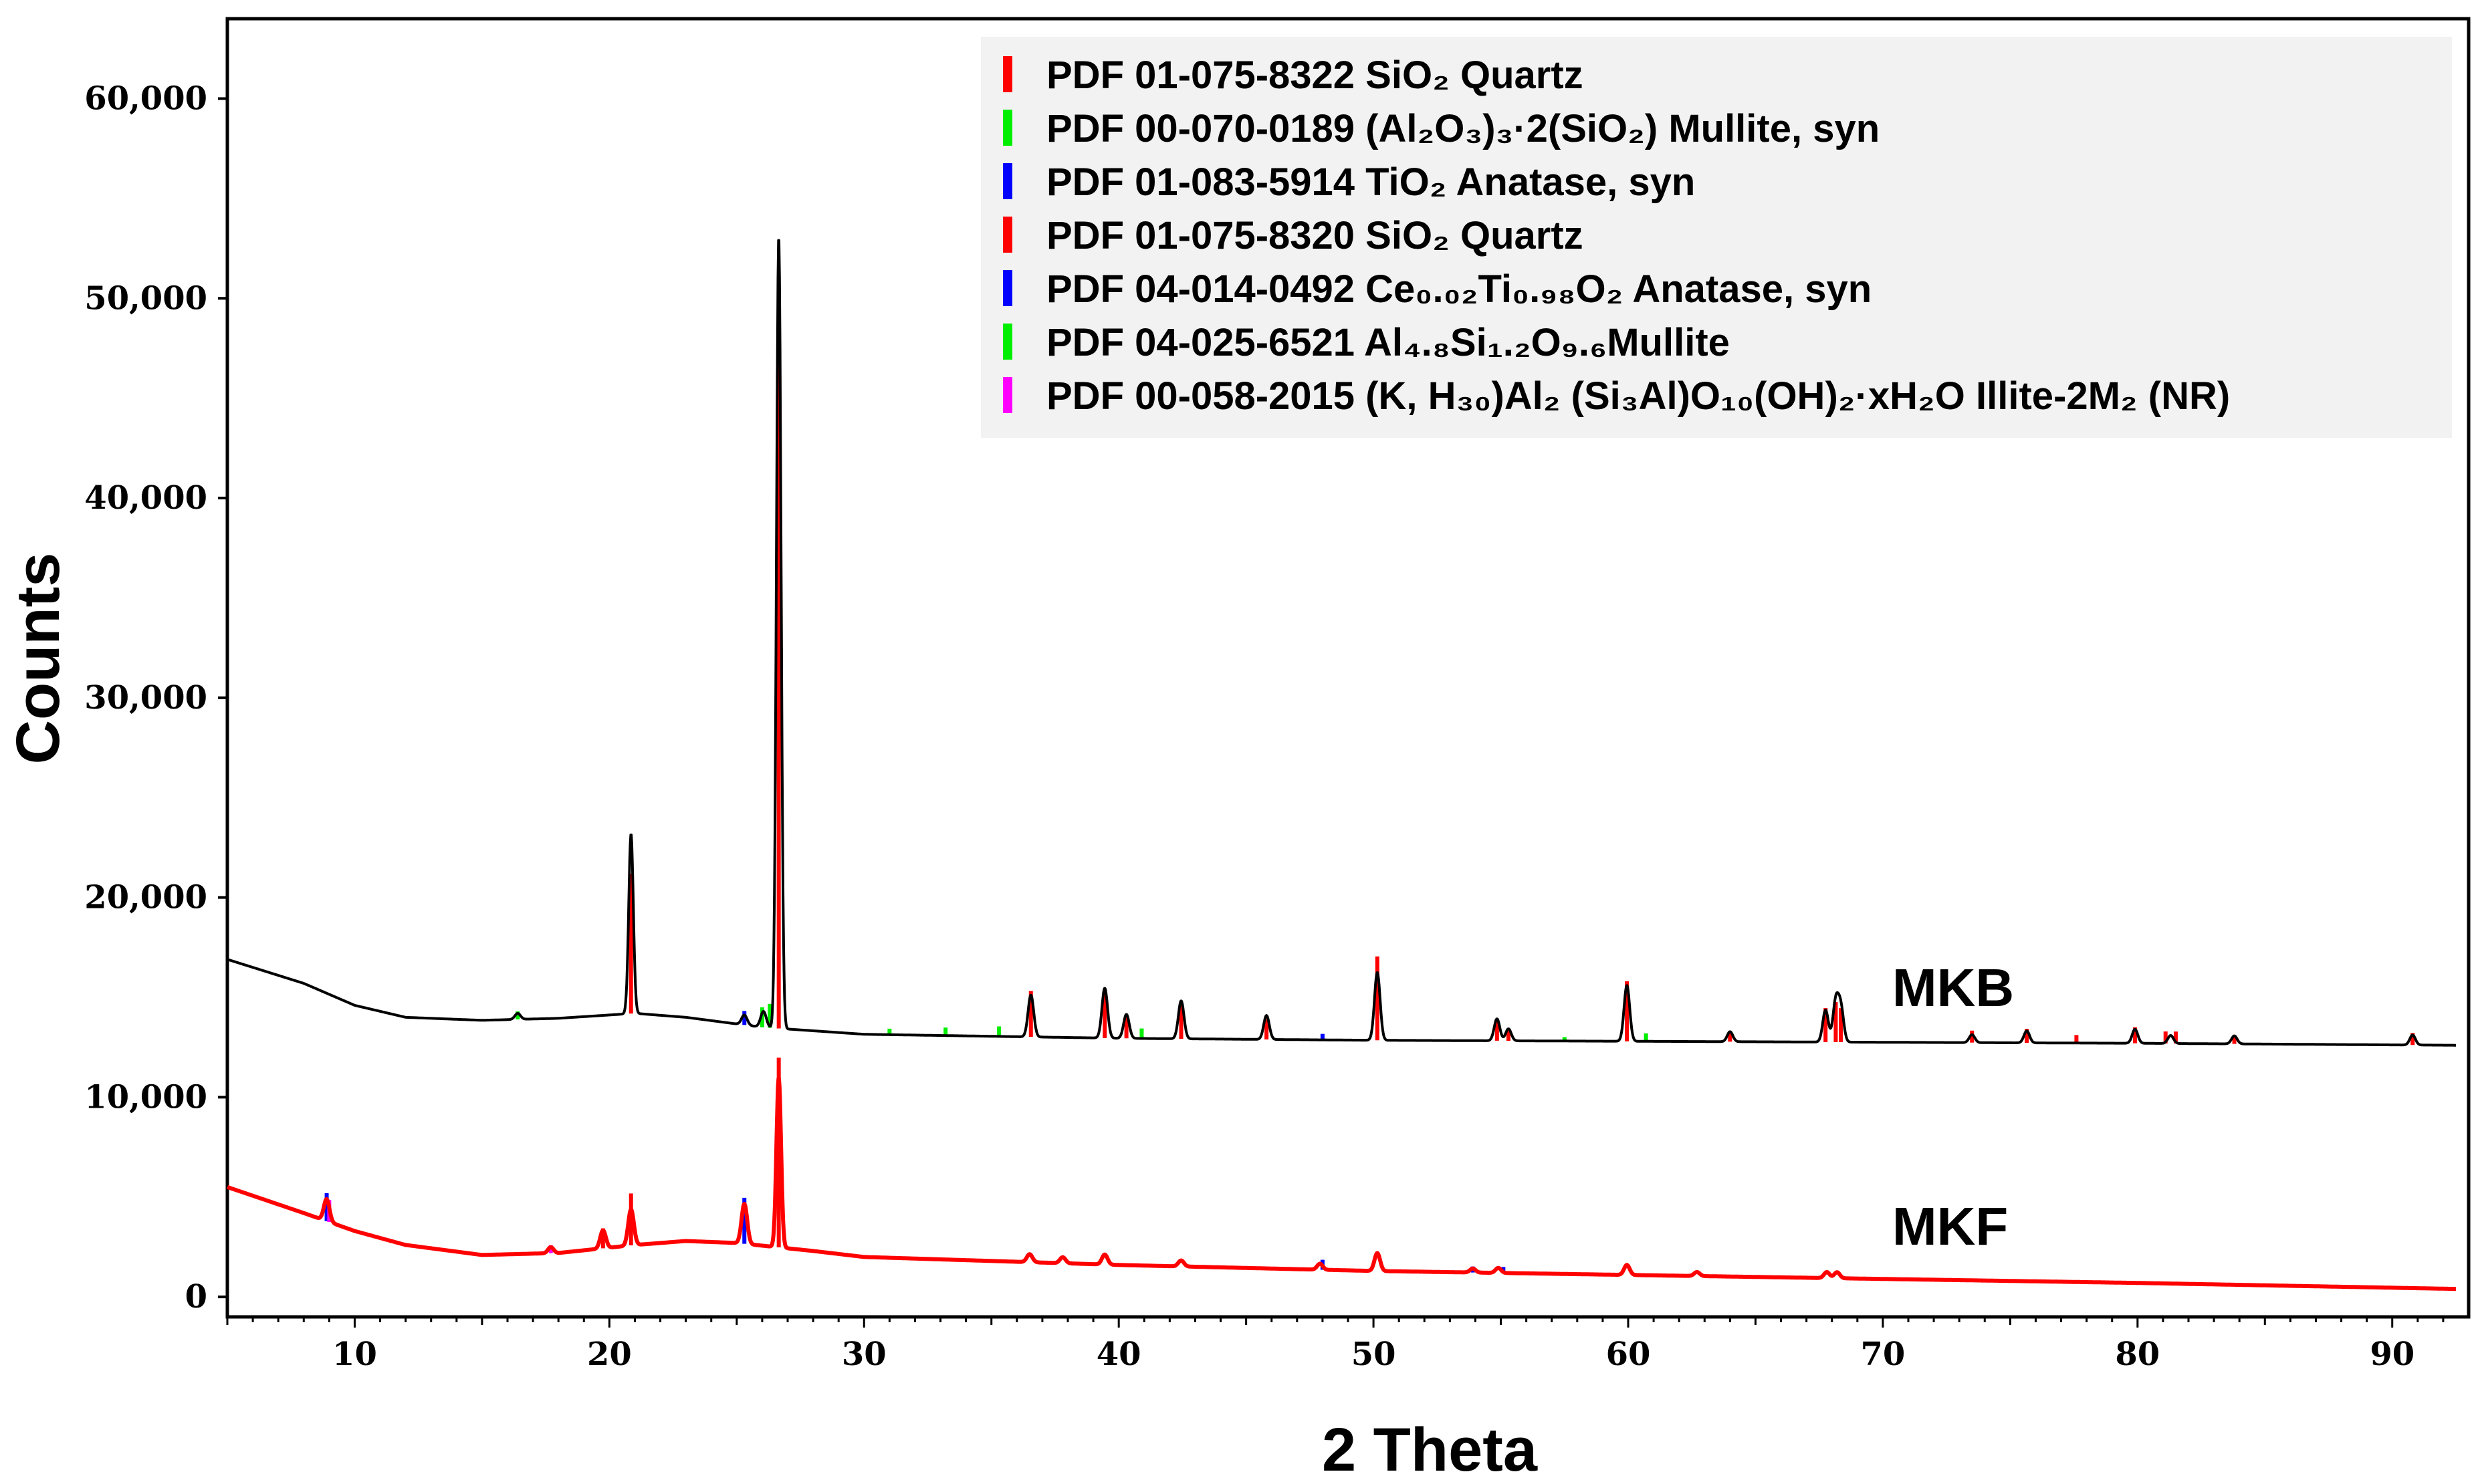  What do you see at coordinates (1388, 342) in the screenshot?
I see `legend-entry: PDF 04-025-6521 Al₄.₈Si₁.₂O₉.₆Mullite` at bounding box center [1388, 342].